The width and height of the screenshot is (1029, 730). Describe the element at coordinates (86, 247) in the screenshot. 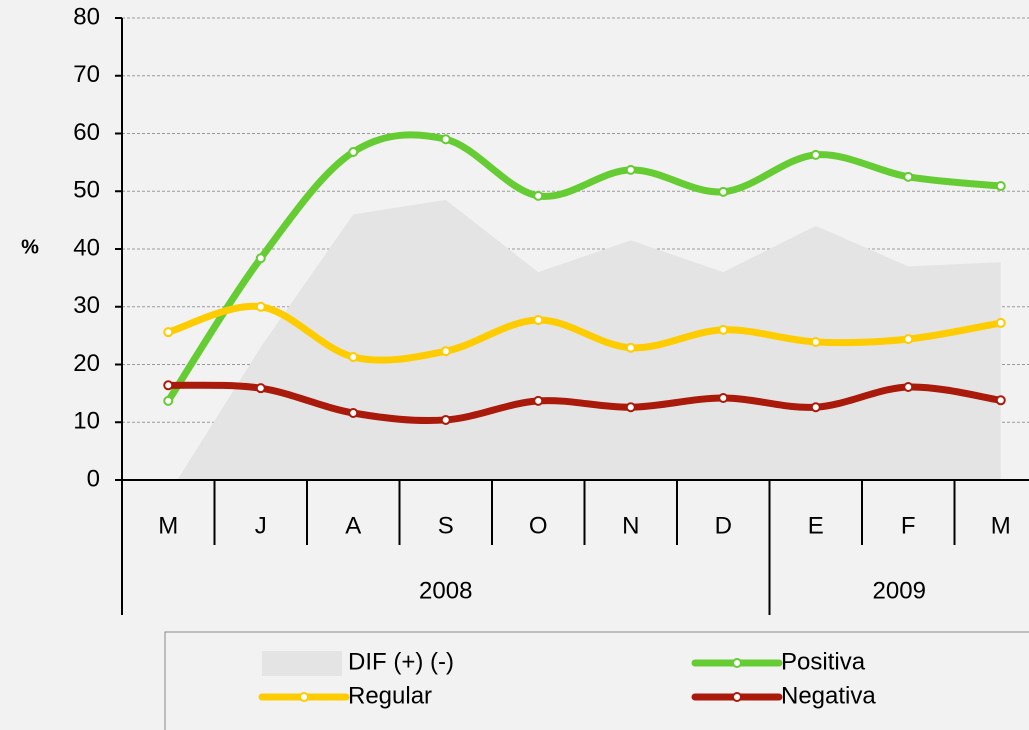

I see `y-tick-label: 40` at that location.